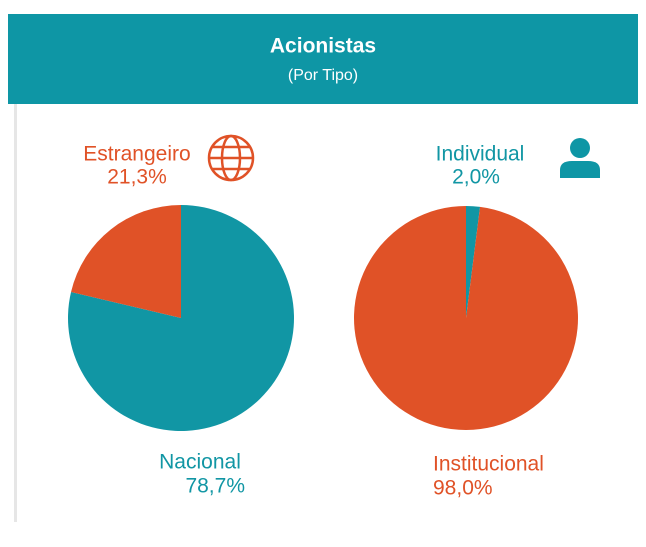 Image resolution: width=646 pixels, height=547 pixels. I want to click on slice-name: Nacional, so click(200, 462).